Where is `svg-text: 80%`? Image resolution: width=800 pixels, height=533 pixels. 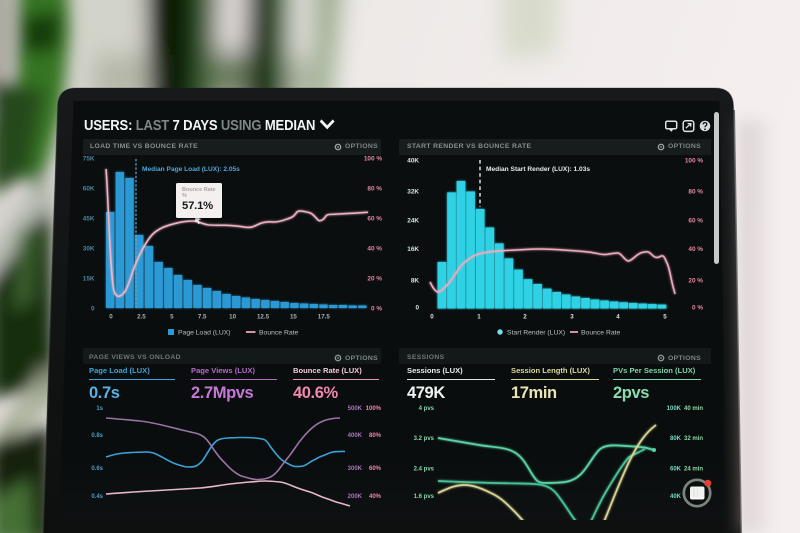 svg-text: 80% is located at coordinates (375, 436).